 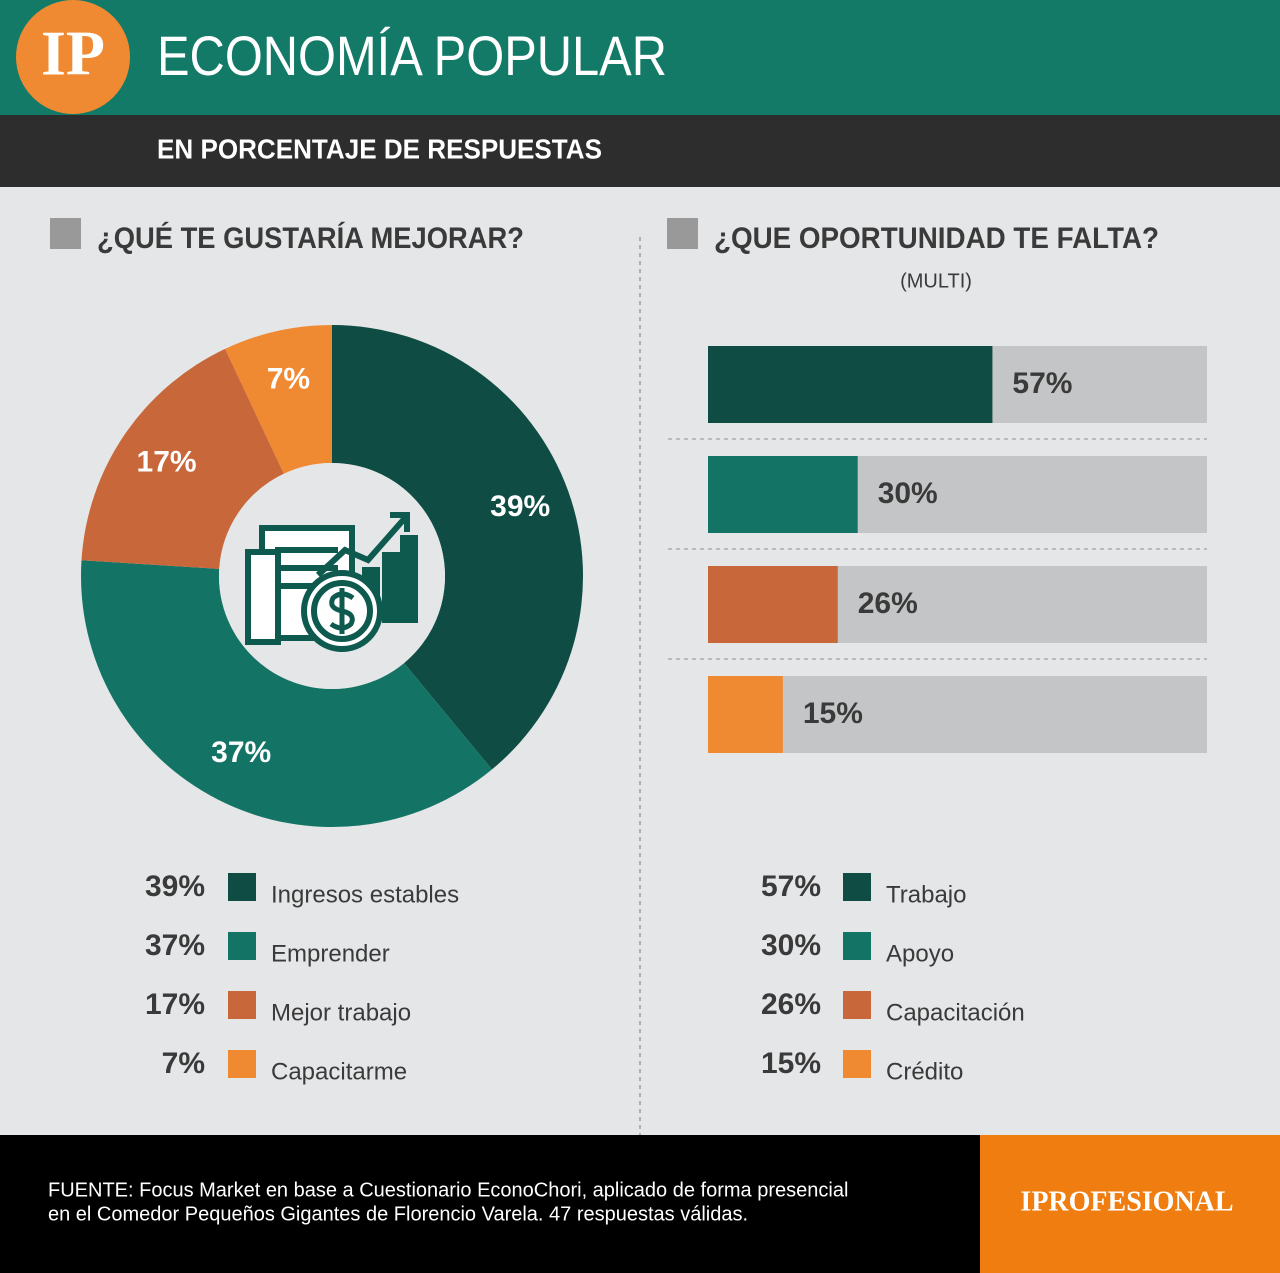 What do you see at coordinates (520, 506) in the screenshot?
I see `slice-label: 39%` at bounding box center [520, 506].